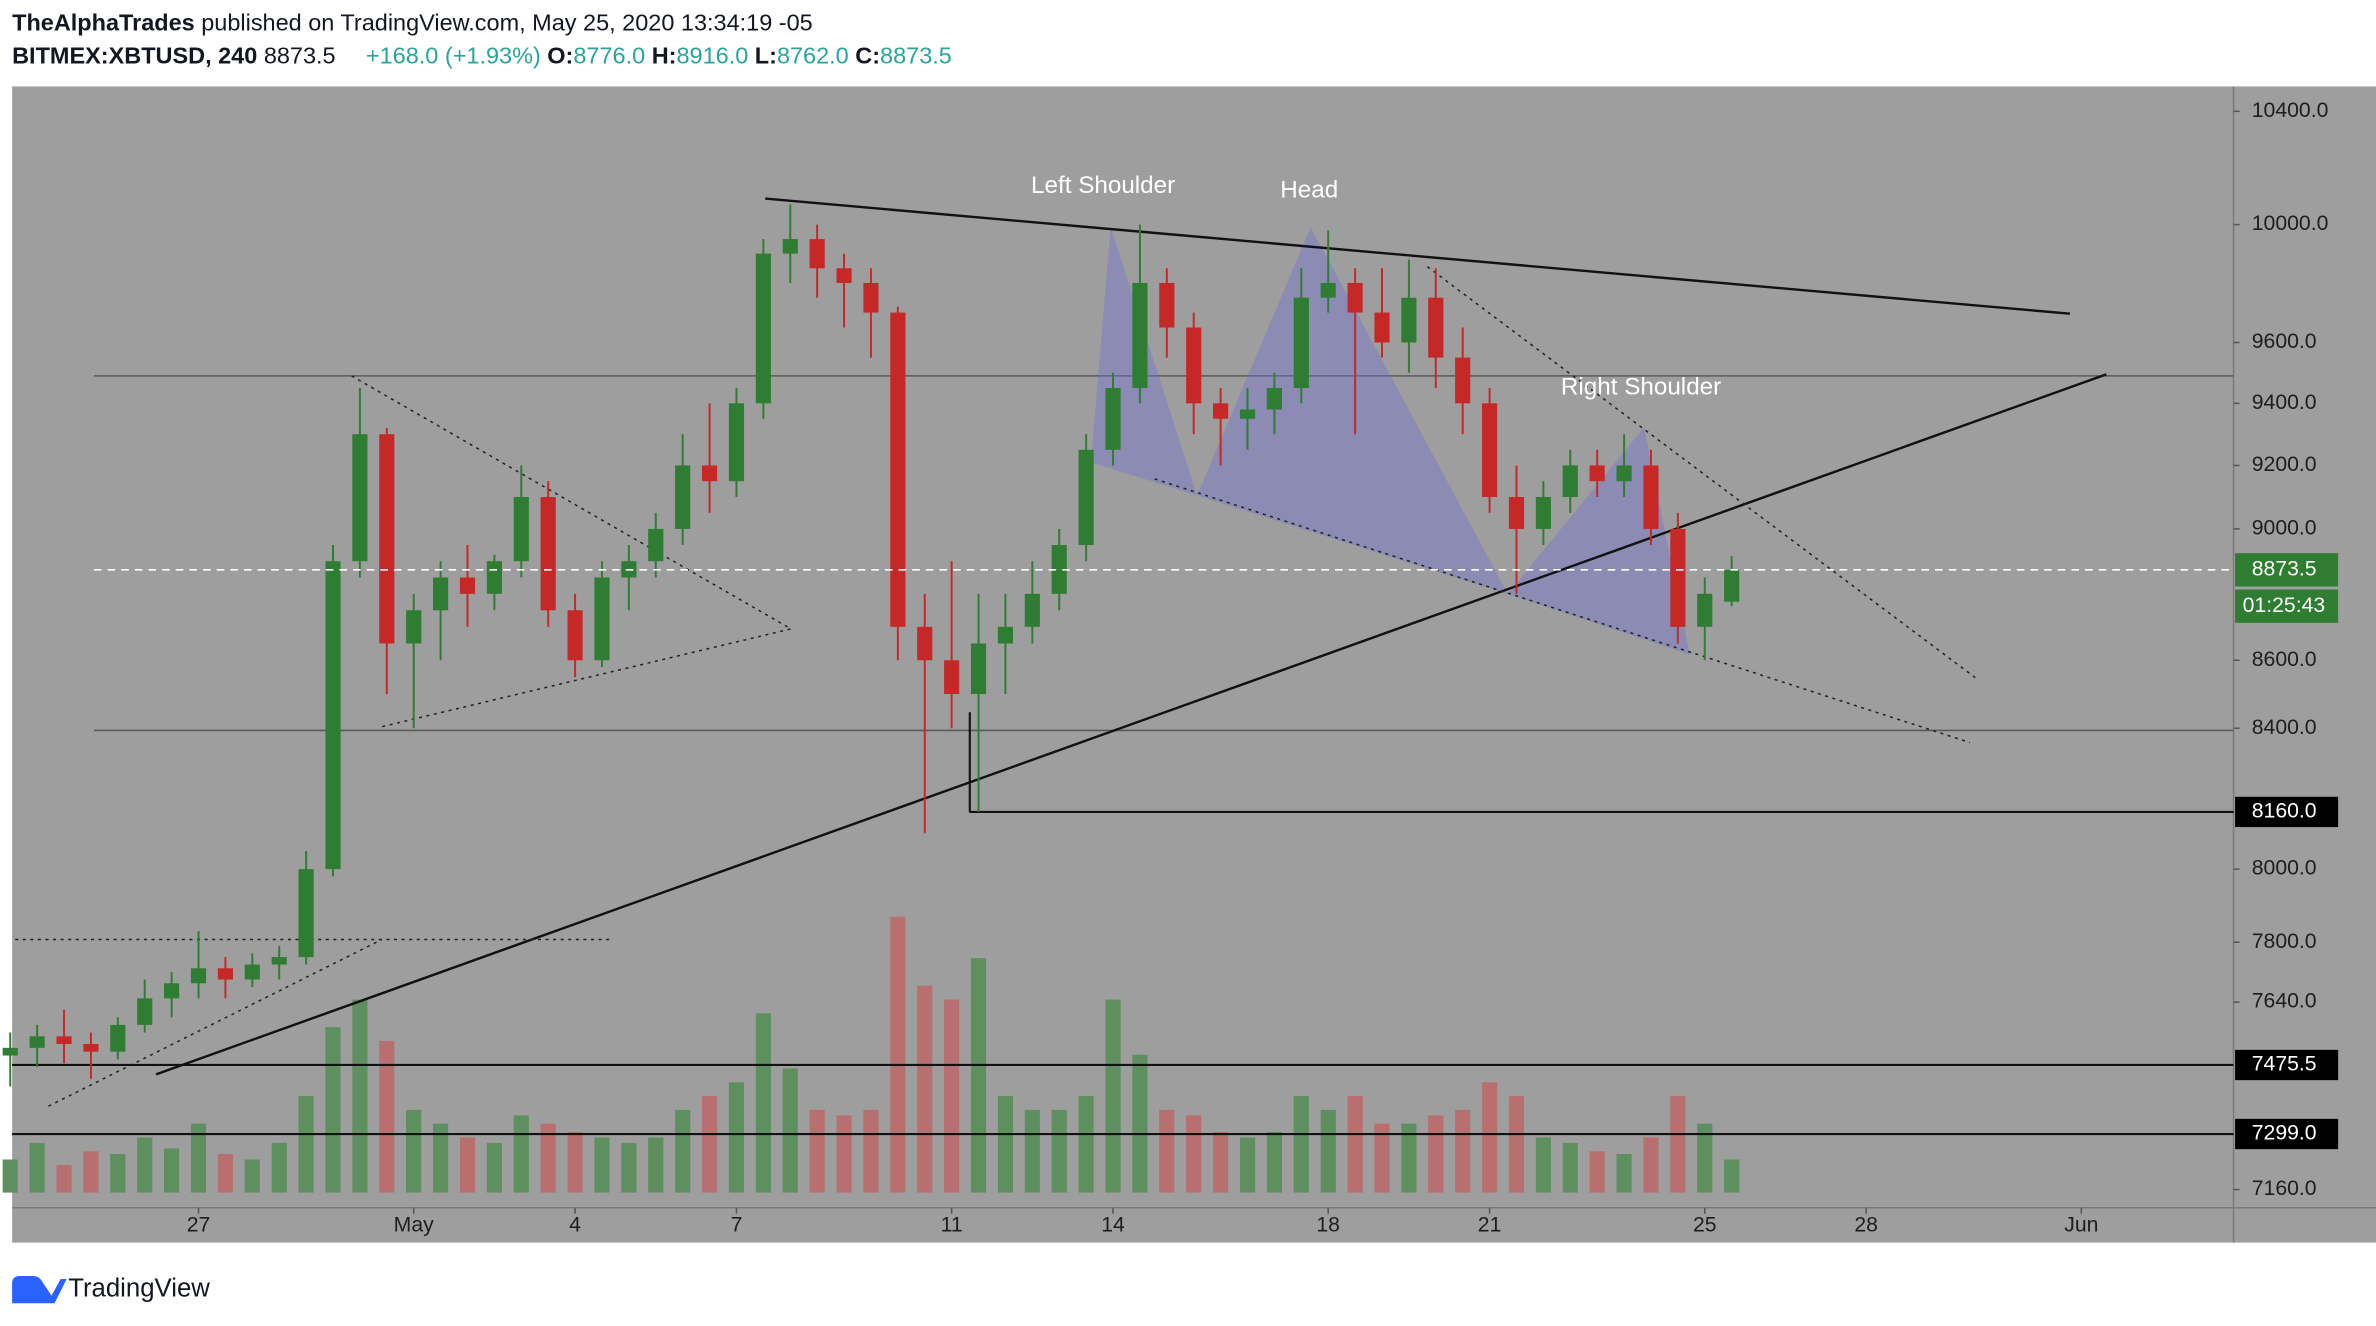 The width and height of the screenshot is (2376, 1326). What do you see at coordinates (2287, 570) in the screenshot?
I see `last-price-box` at bounding box center [2287, 570].